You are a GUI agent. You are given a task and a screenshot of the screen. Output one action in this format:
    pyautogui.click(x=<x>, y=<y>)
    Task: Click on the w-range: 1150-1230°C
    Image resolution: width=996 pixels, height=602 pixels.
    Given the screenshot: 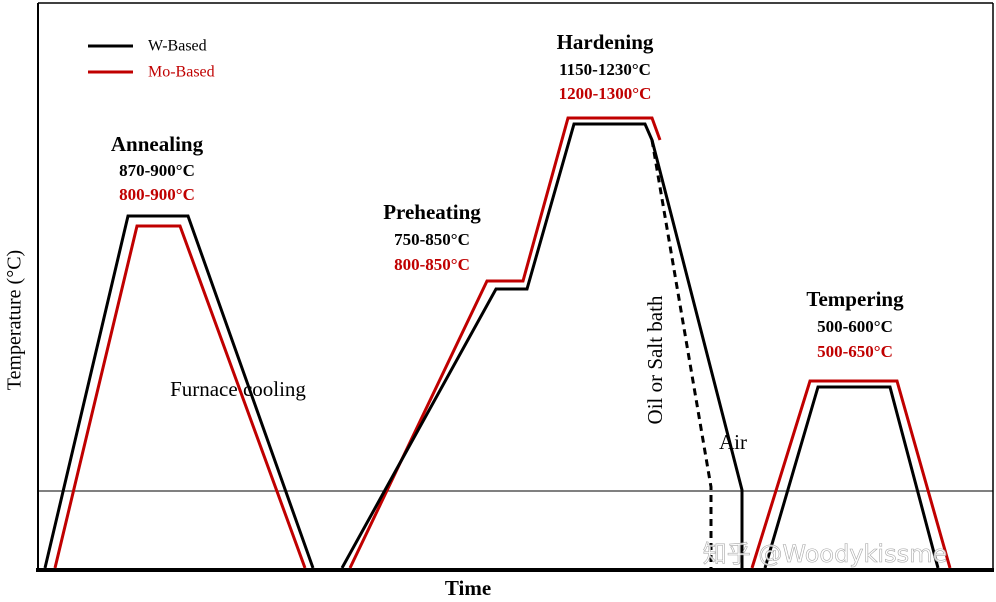 What is the action you would take?
    pyautogui.click(x=605, y=69)
    